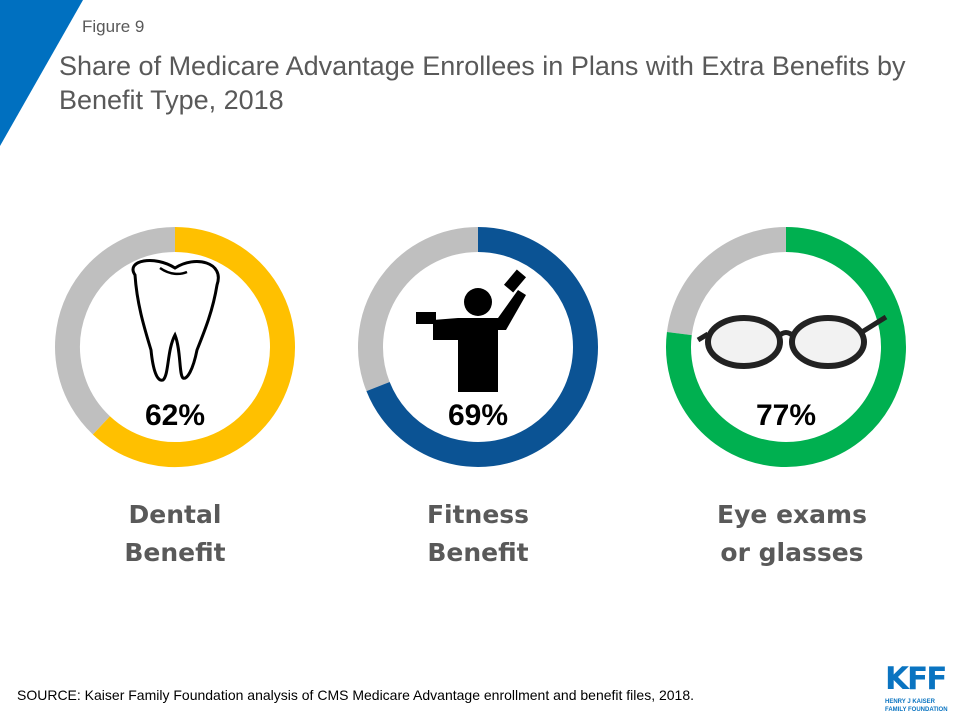  What do you see at coordinates (916, 710) in the screenshot?
I see `logo-line2: FAMILY FOUNDATION` at bounding box center [916, 710].